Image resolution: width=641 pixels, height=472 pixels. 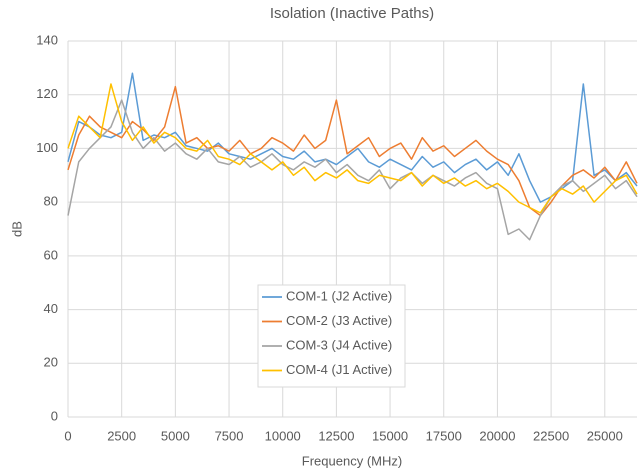 I want to click on y-tick-label: 60, so click(x=51, y=254).